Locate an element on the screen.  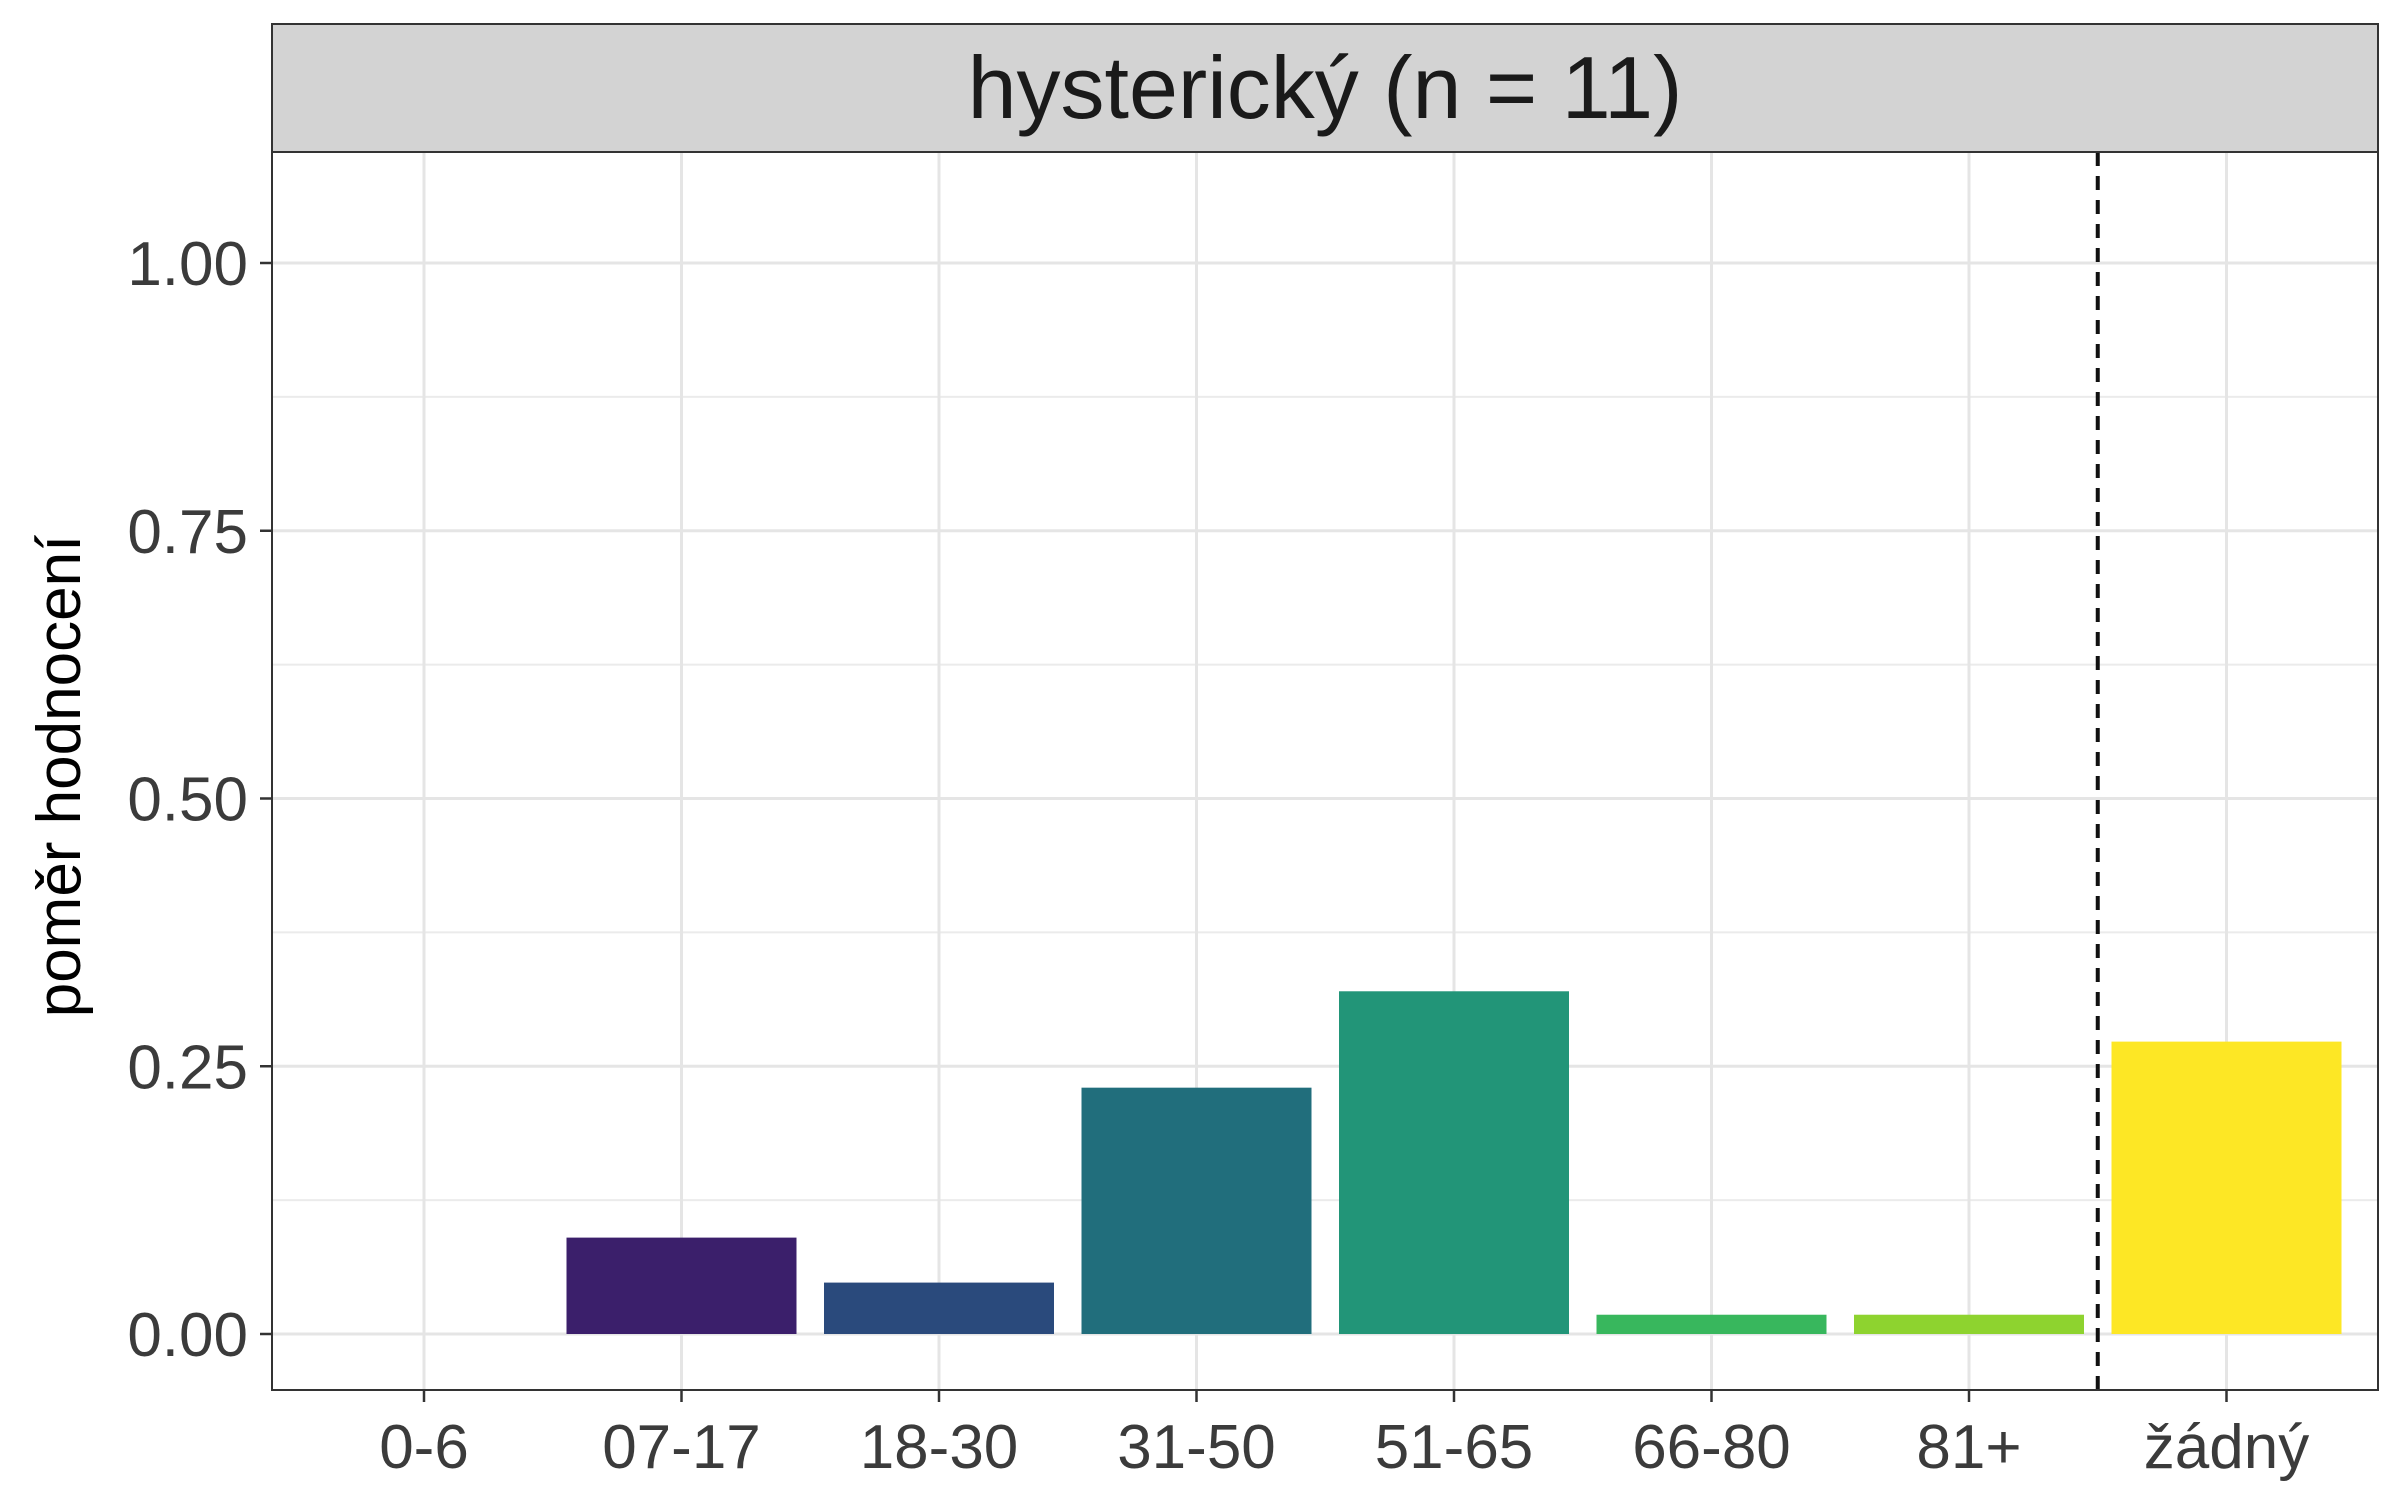
x-tick-label: 81+ is located at coordinates (1968, 1447).